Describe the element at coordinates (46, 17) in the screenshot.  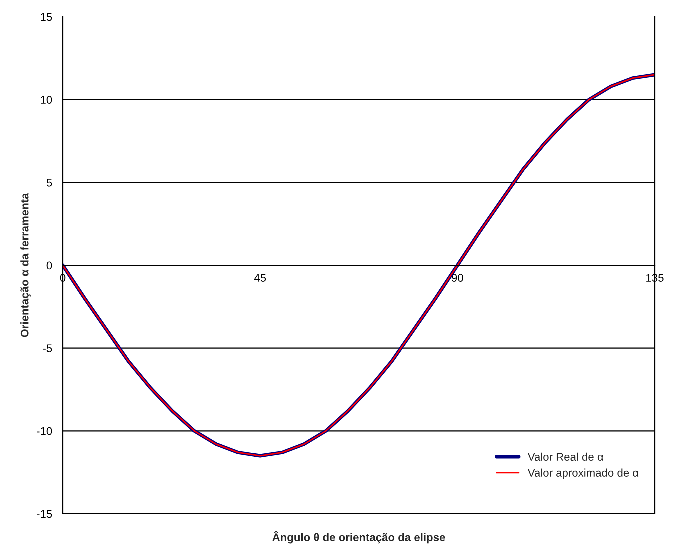
I see `y-tick-label: 15` at that location.